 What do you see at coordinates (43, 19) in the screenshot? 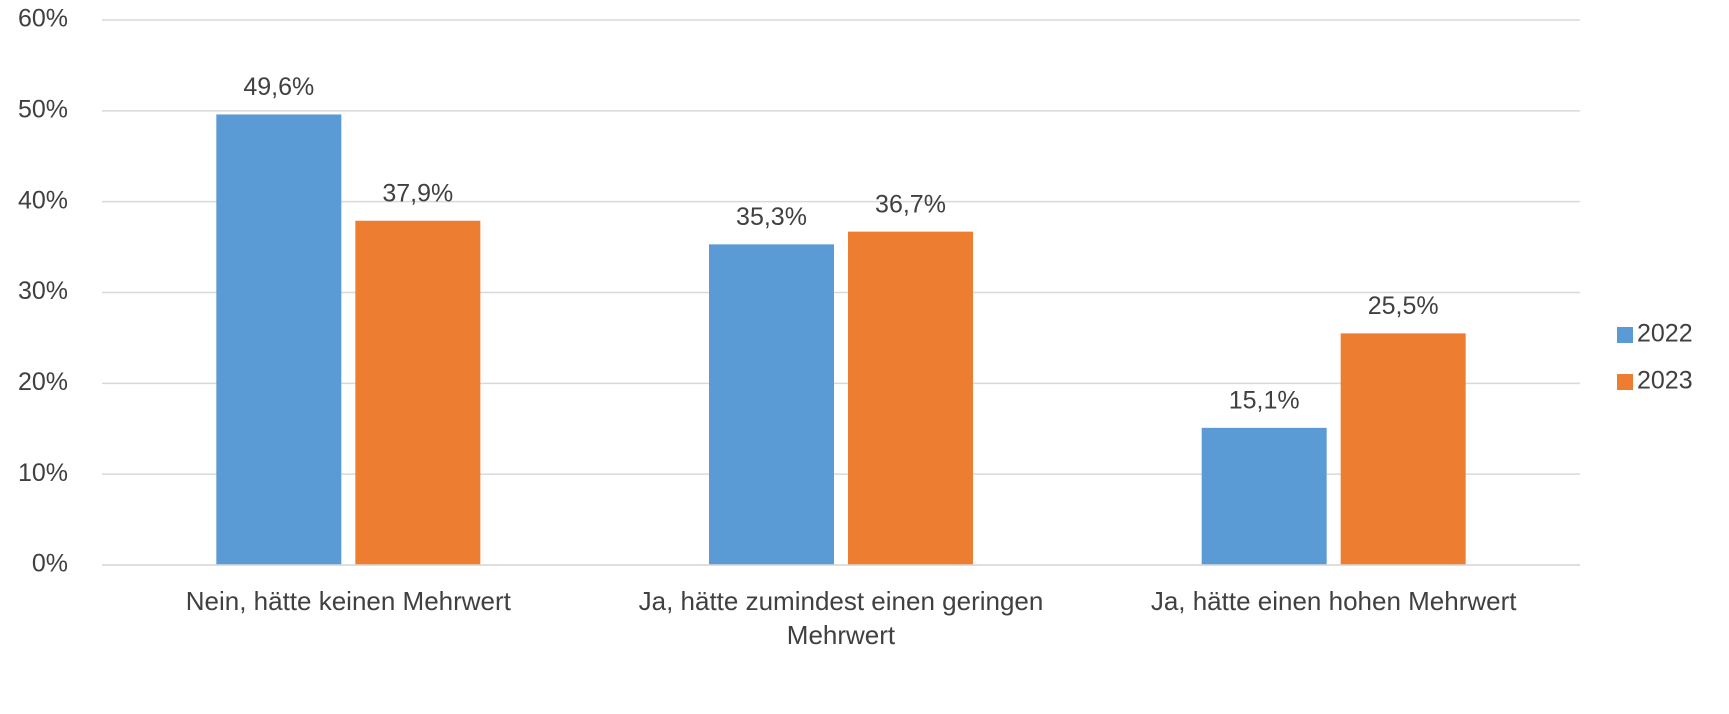
I see `y-tick-label: 60%` at bounding box center [43, 19].